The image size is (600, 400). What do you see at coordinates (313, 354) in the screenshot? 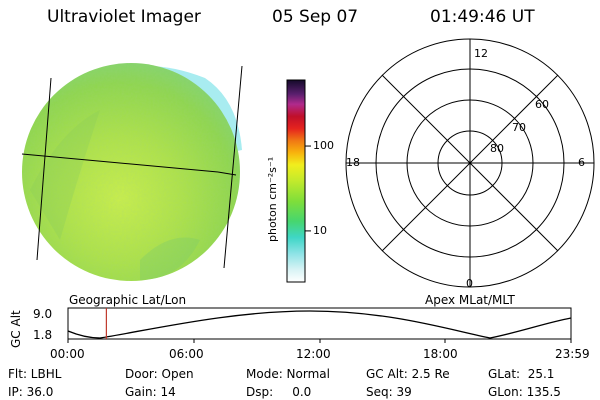
I see `timeline-tick-1200: 12:00` at bounding box center [313, 354].